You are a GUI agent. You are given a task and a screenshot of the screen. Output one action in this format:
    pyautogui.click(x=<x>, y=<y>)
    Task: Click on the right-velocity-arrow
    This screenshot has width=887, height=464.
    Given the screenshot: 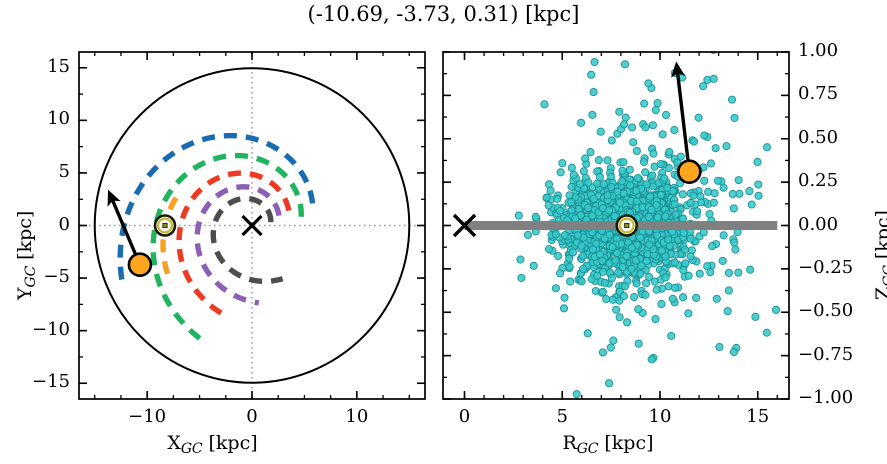 What is the action you would take?
    pyautogui.click(x=680, y=116)
    